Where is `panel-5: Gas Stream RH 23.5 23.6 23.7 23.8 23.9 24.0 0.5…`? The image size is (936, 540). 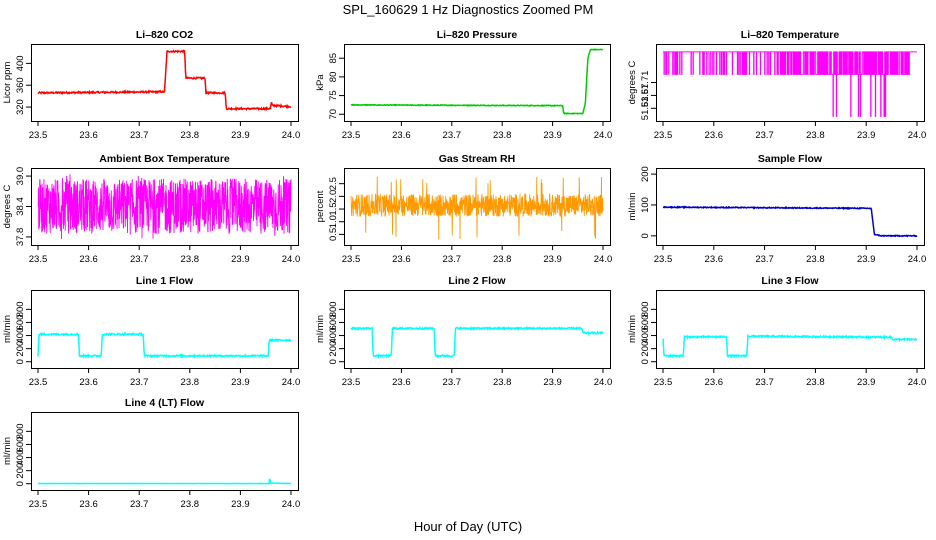 panel-5: Gas Stream RH 23.5 23.6 23.7 23.8 23.9 24.0 0.5… is located at coordinates (463, 209).